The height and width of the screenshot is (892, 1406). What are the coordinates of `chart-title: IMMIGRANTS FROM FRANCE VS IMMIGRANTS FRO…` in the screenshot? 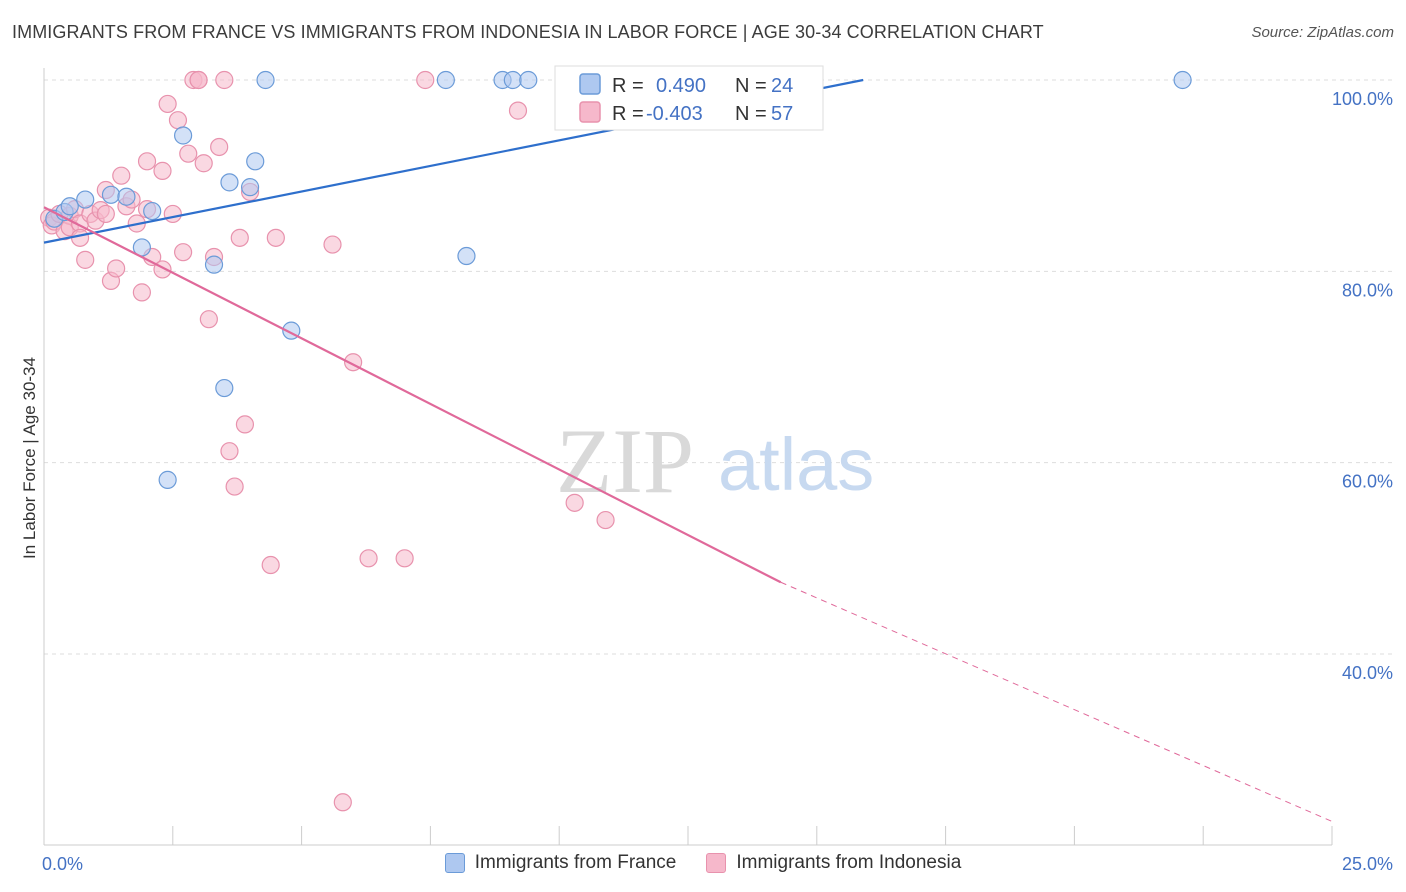 It's located at (528, 32).